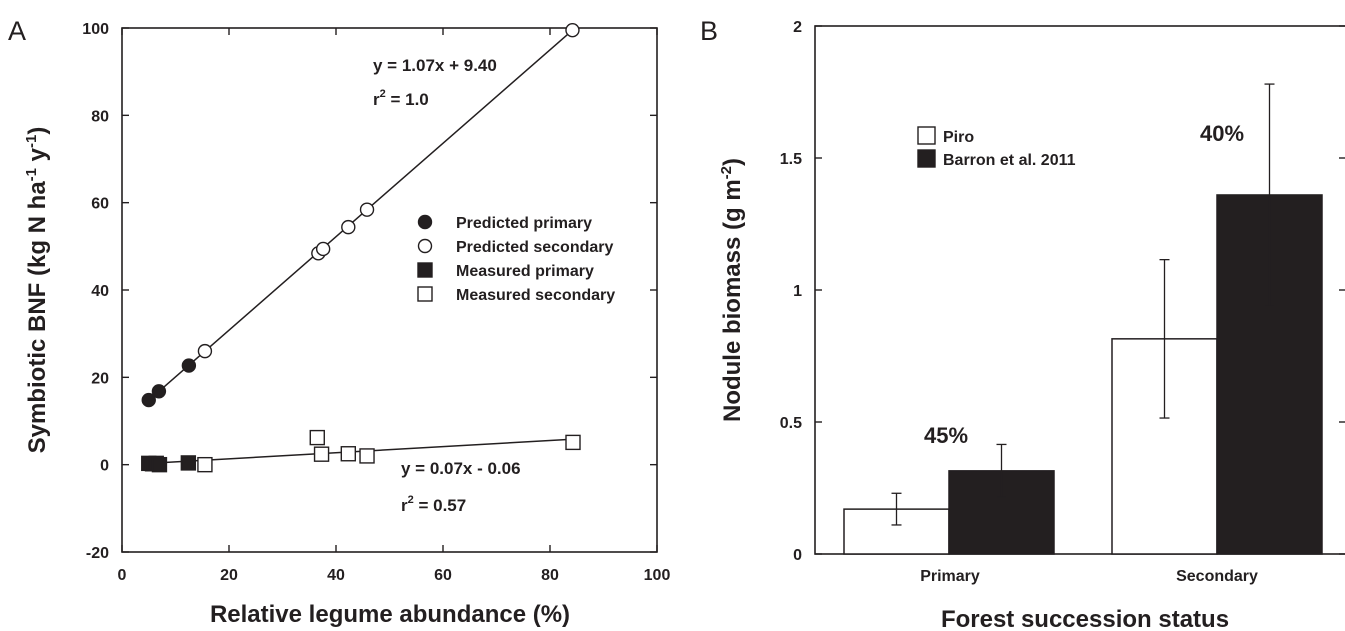  What do you see at coordinates (996, 147) in the screenshot?
I see `b-legend: Piro Barron et al. 2011` at bounding box center [996, 147].